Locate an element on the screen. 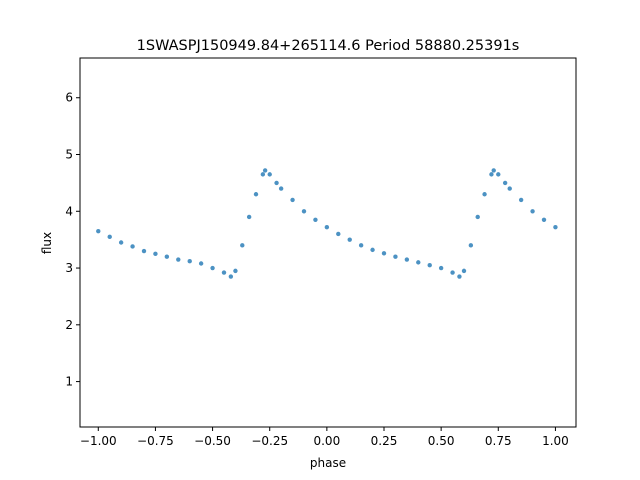 The height and width of the screenshot is (480, 640). x-tick-label: −0.75 is located at coordinates (155, 441).